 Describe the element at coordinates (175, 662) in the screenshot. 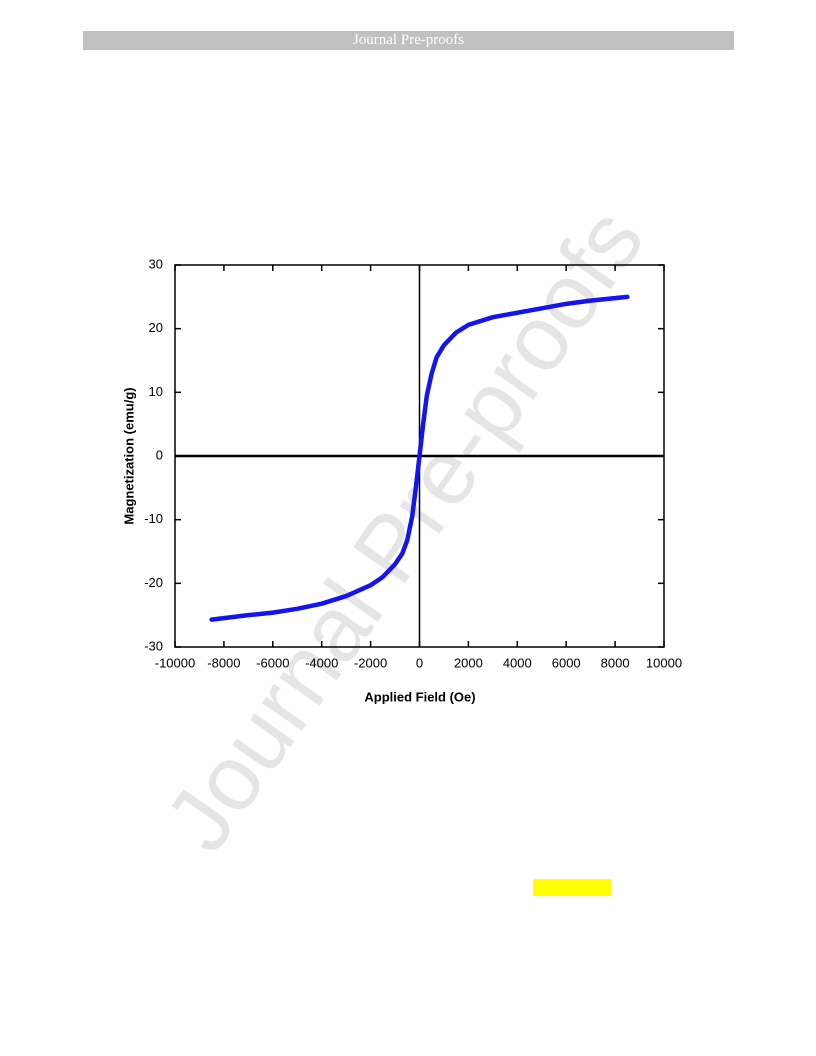

I see `x-tick-label: -10000` at that location.